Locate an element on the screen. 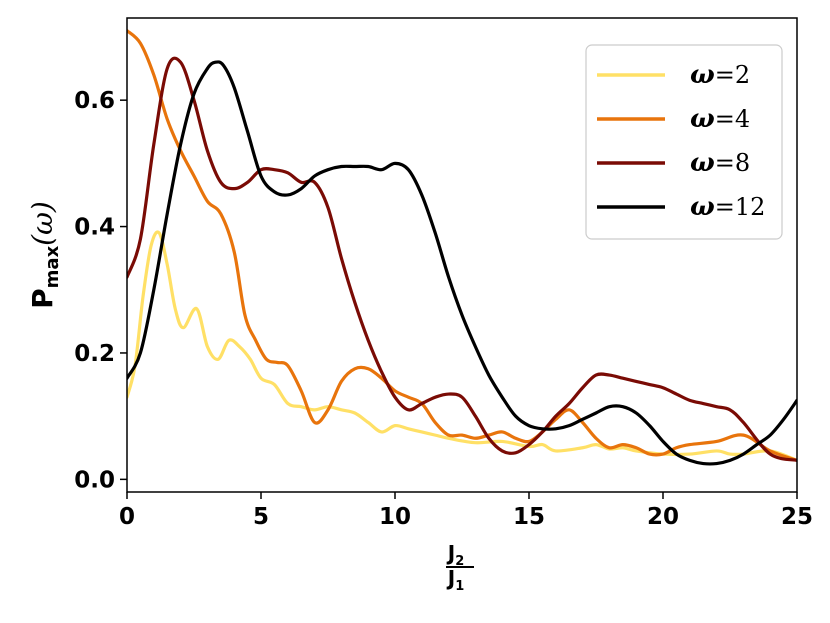  legend-label-4: ω=12 is located at coordinates (727, 207).